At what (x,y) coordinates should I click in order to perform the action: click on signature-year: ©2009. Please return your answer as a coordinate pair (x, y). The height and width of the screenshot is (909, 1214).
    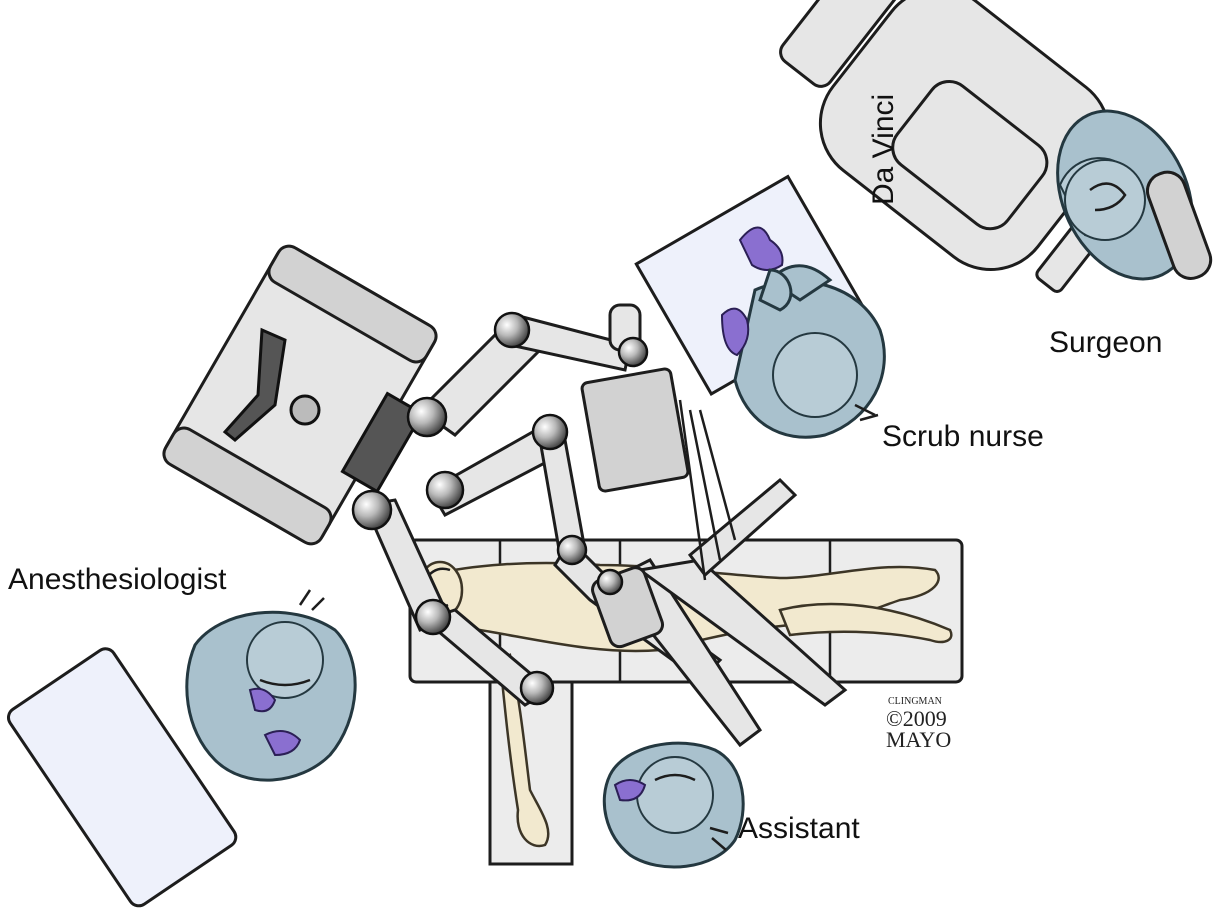
    Looking at the image, I should click on (916, 718).